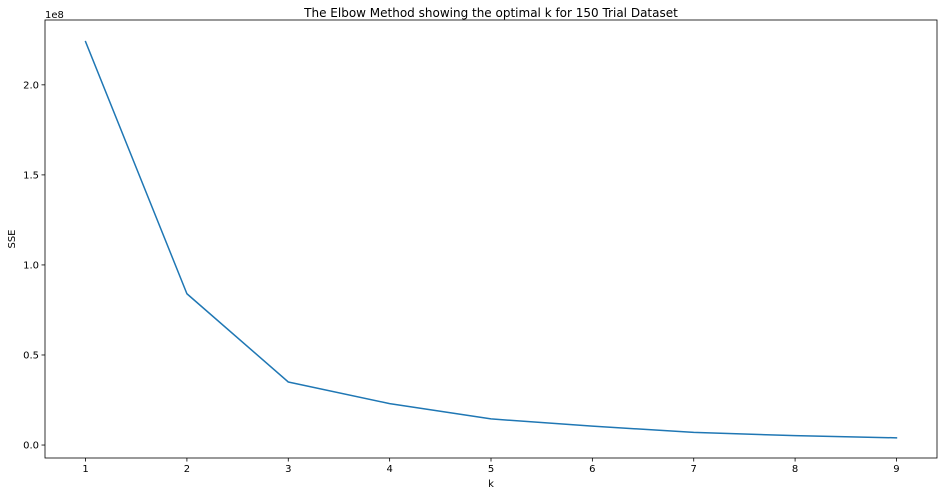 Image resolution: width=944 pixels, height=496 pixels. I want to click on y-axis-label: SSE, so click(12, 238).